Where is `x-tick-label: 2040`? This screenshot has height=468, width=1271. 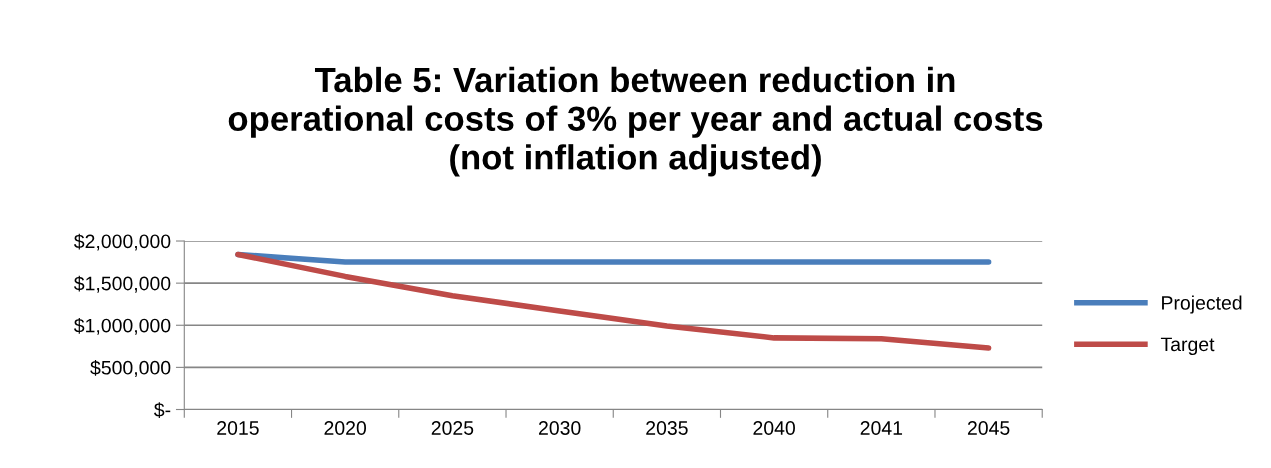
x-tick-label: 2040 is located at coordinates (774, 428).